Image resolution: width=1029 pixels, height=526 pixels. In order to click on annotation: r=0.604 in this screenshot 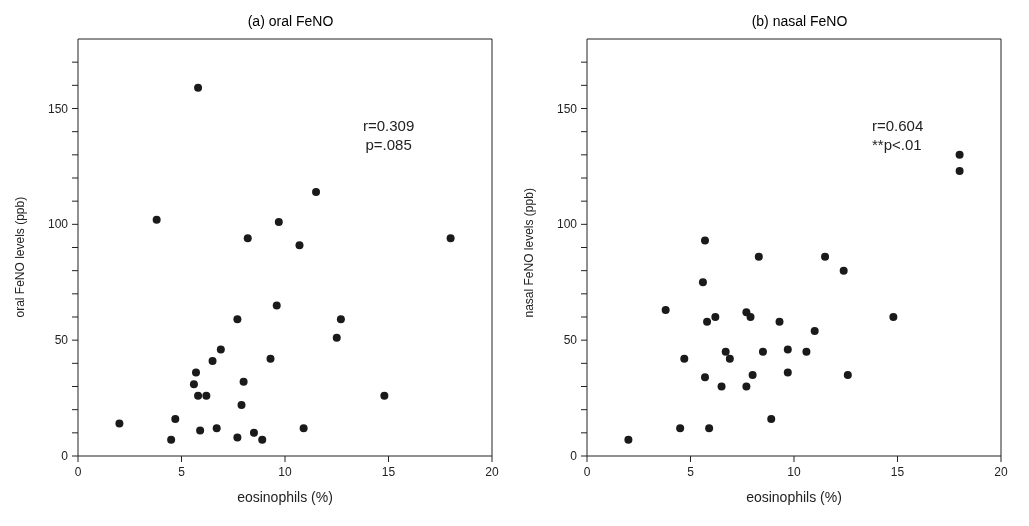, I will do `click(898, 125)`.